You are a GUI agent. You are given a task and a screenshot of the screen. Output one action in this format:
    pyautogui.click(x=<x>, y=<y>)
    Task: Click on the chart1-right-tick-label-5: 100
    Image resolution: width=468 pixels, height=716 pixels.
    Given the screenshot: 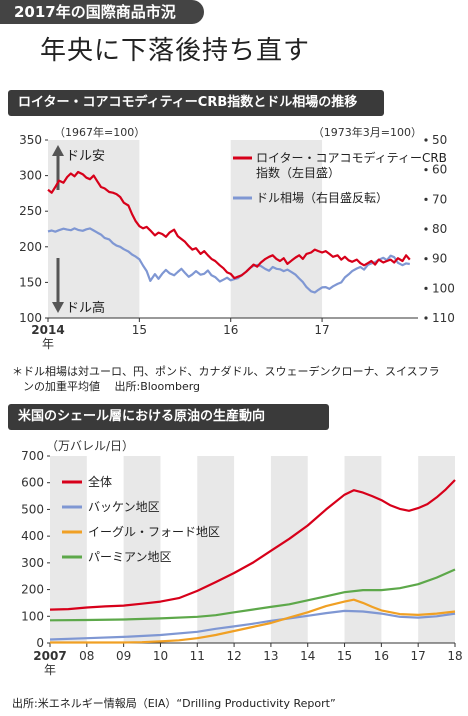 What is the action you would take?
    pyautogui.click(x=443, y=288)
    